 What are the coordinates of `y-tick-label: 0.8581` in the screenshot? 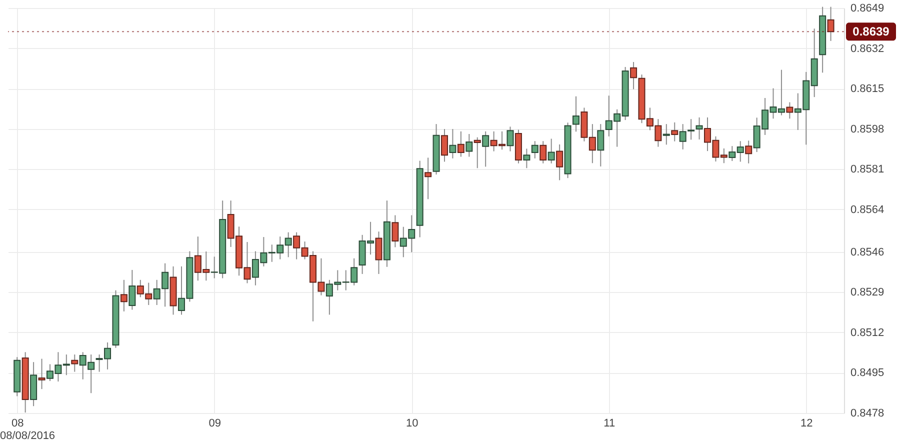 It's located at (867, 170).